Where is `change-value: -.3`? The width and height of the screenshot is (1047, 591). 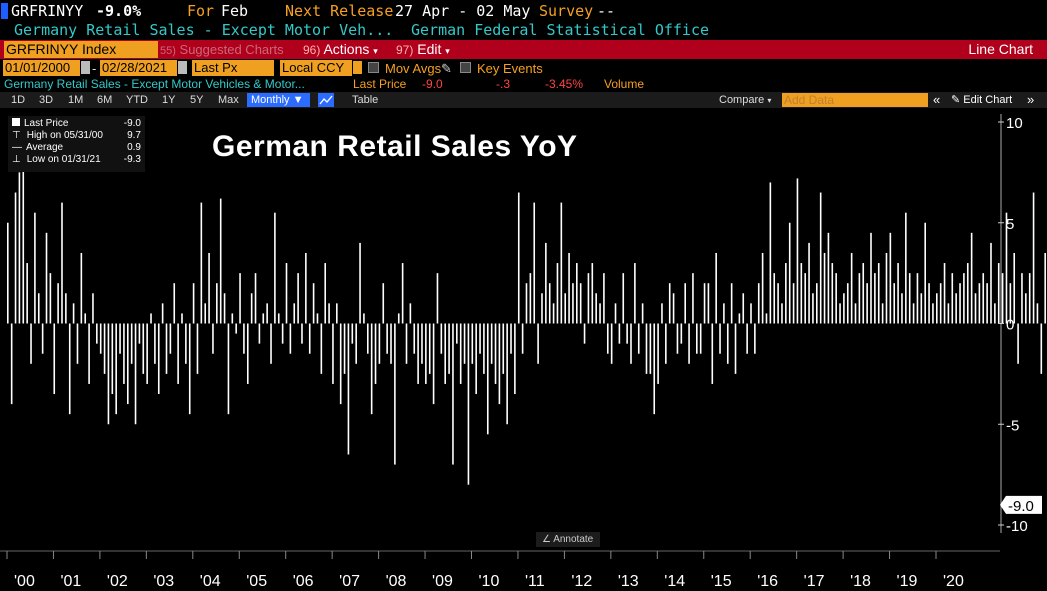
change-value: -.3 is located at coordinates (503, 84).